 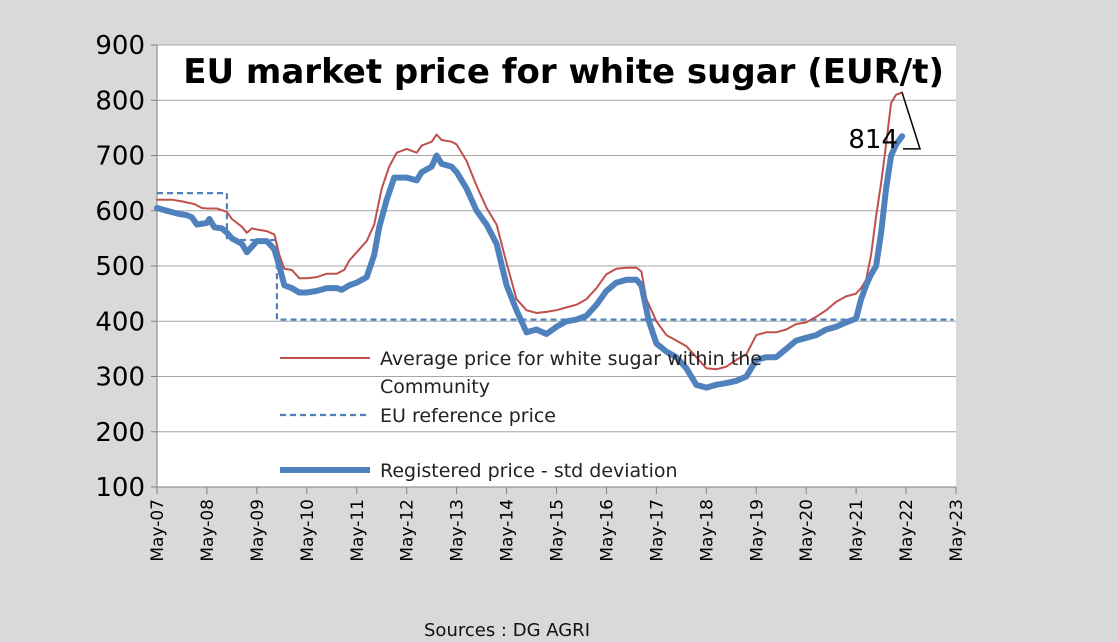 What do you see at coordinates (873, 140) in the screenshot?
I see `annotation-814: 814` at bounding box center [873, 140].